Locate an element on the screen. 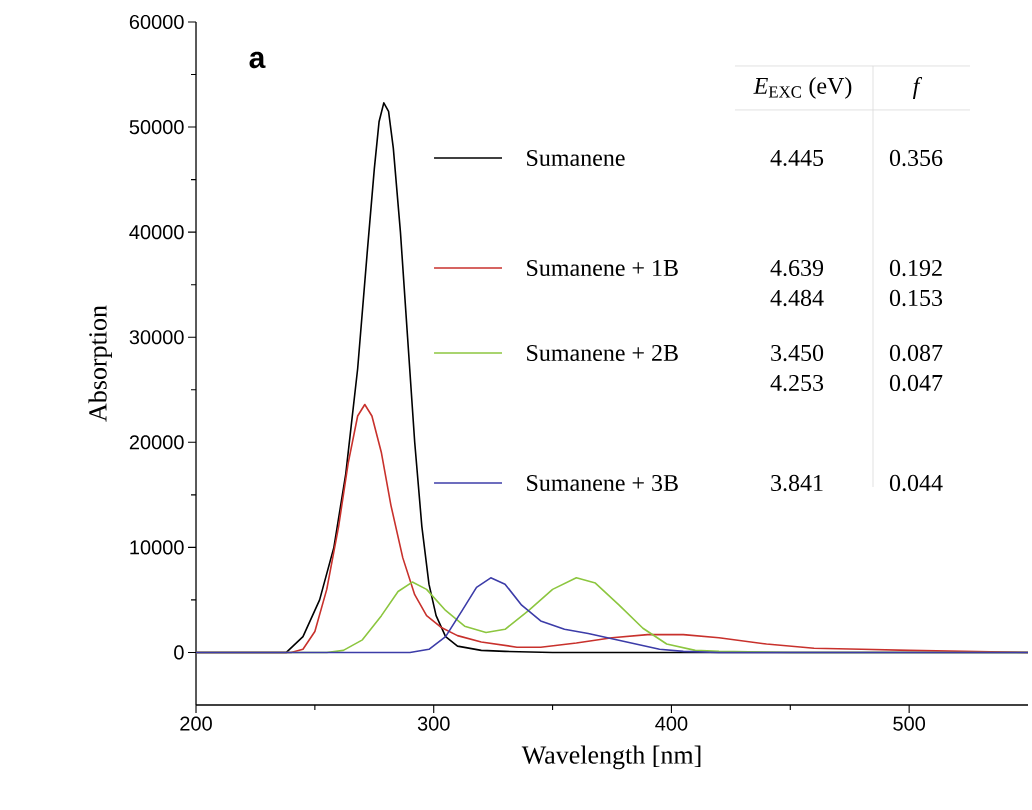  annotation: 4.639 is located at coordinates (797, 268).